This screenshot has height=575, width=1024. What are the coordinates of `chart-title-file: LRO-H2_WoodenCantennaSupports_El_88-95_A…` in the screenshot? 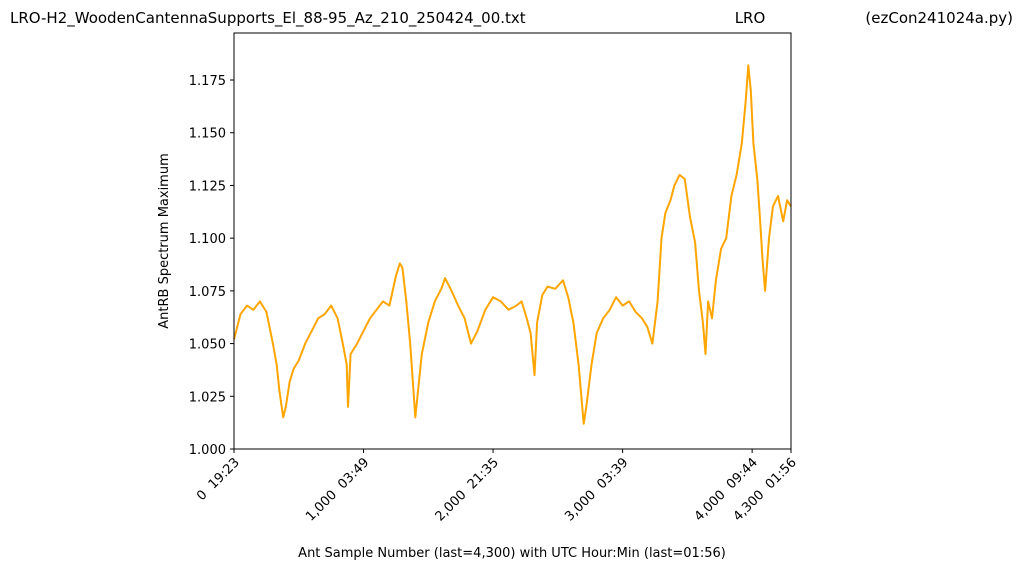 It's located at (268, 18).